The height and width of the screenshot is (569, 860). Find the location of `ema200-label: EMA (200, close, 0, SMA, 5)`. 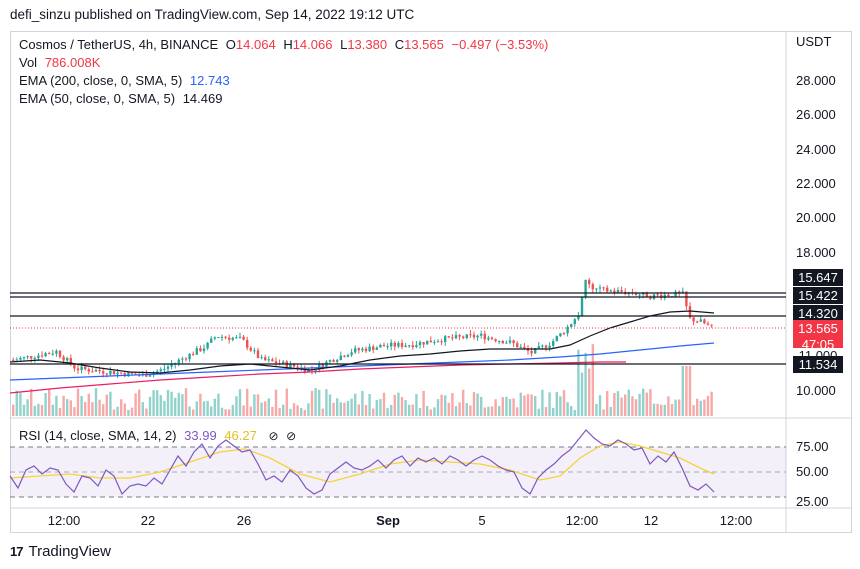

ema200-label: EMA (200, close, 0, SMA, 5) is located at coordinates (101, 80).